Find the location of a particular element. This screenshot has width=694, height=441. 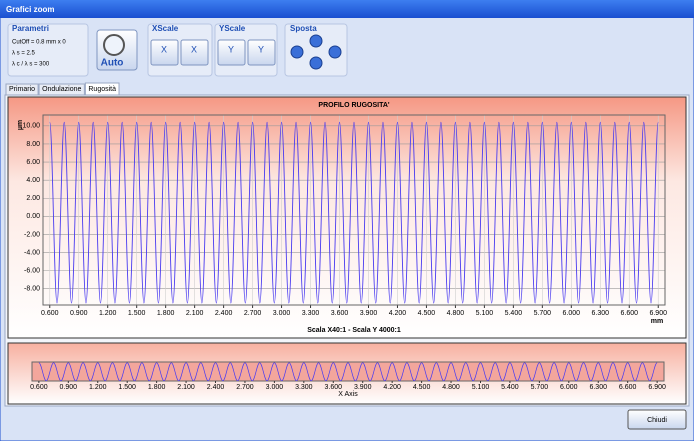

x-axis-unit: mm is located at coordinates (657, 321).